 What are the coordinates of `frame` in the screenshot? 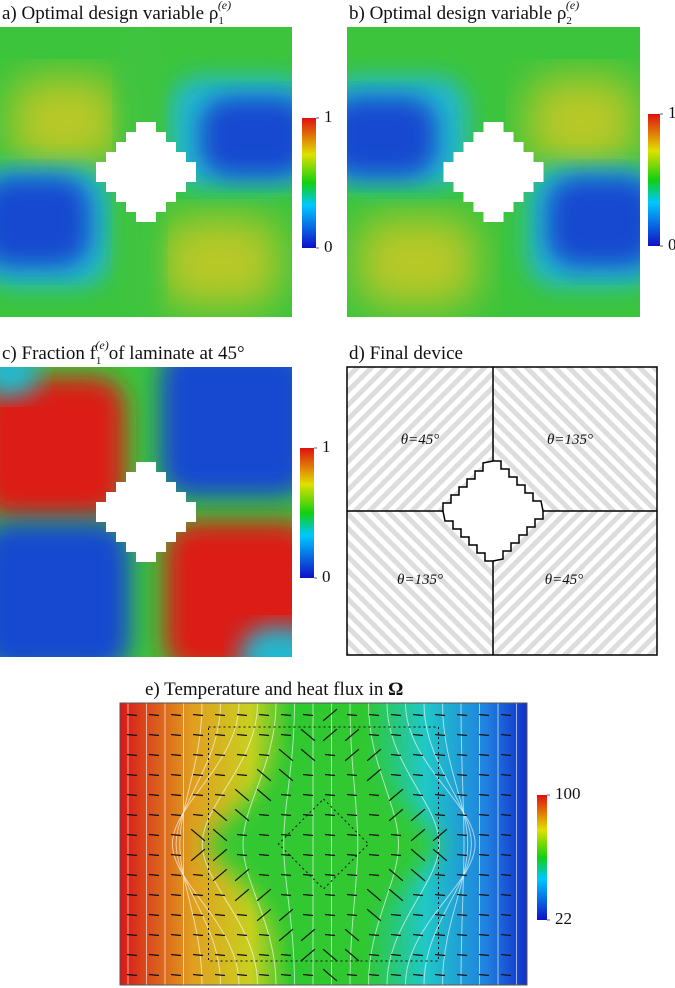 It's located at (502, 511).